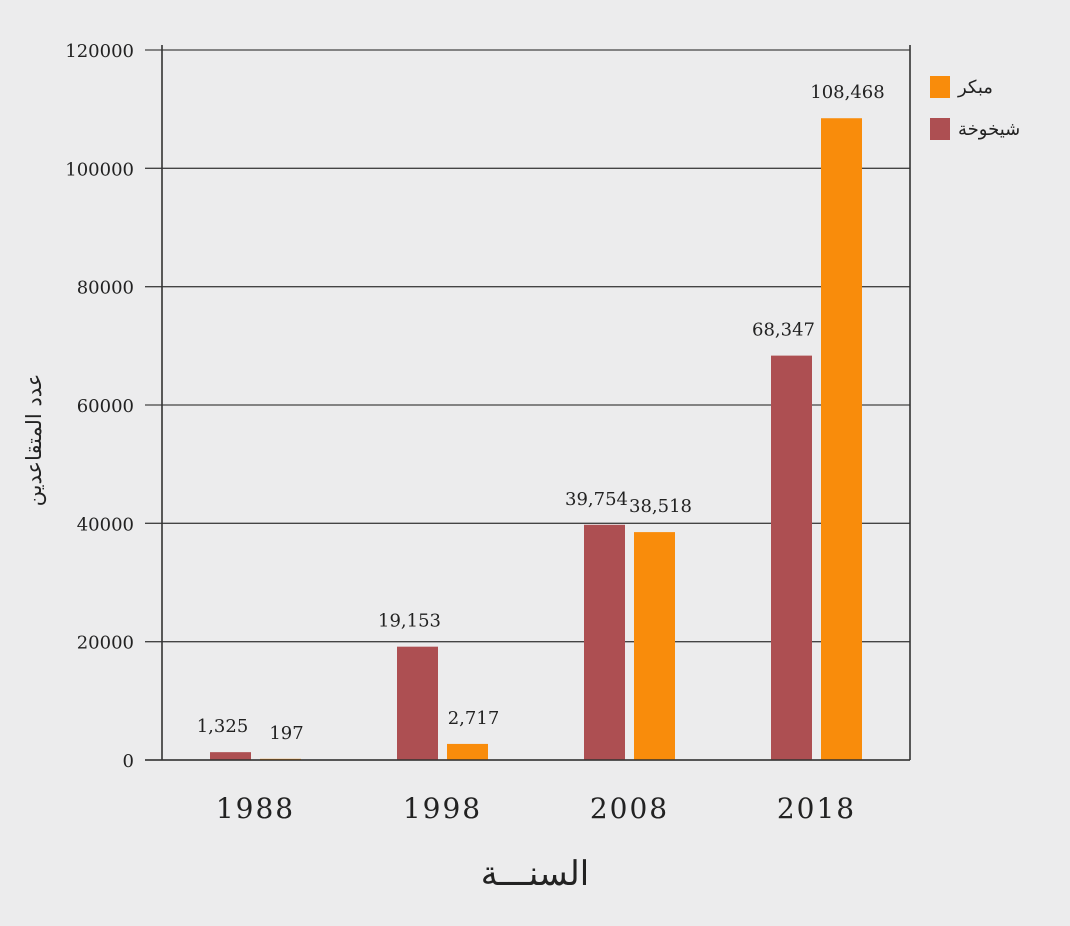 The image size is (1070, 926). I want to click on y-tick-label: 20000, so click(105, 643).